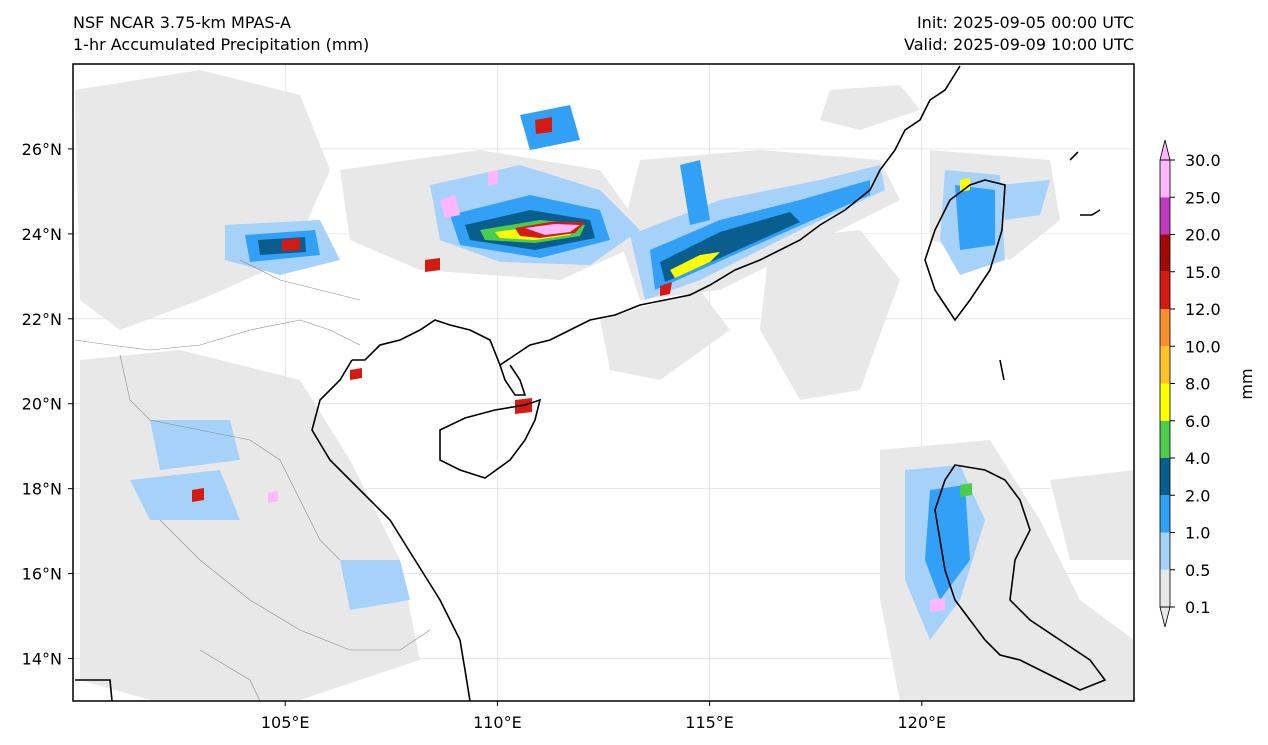 This screenshot has height=745, width=1268. Describe the element at coordinates (1165, 617) in the screenshot. I see `colorbar-extend-min` at that location.